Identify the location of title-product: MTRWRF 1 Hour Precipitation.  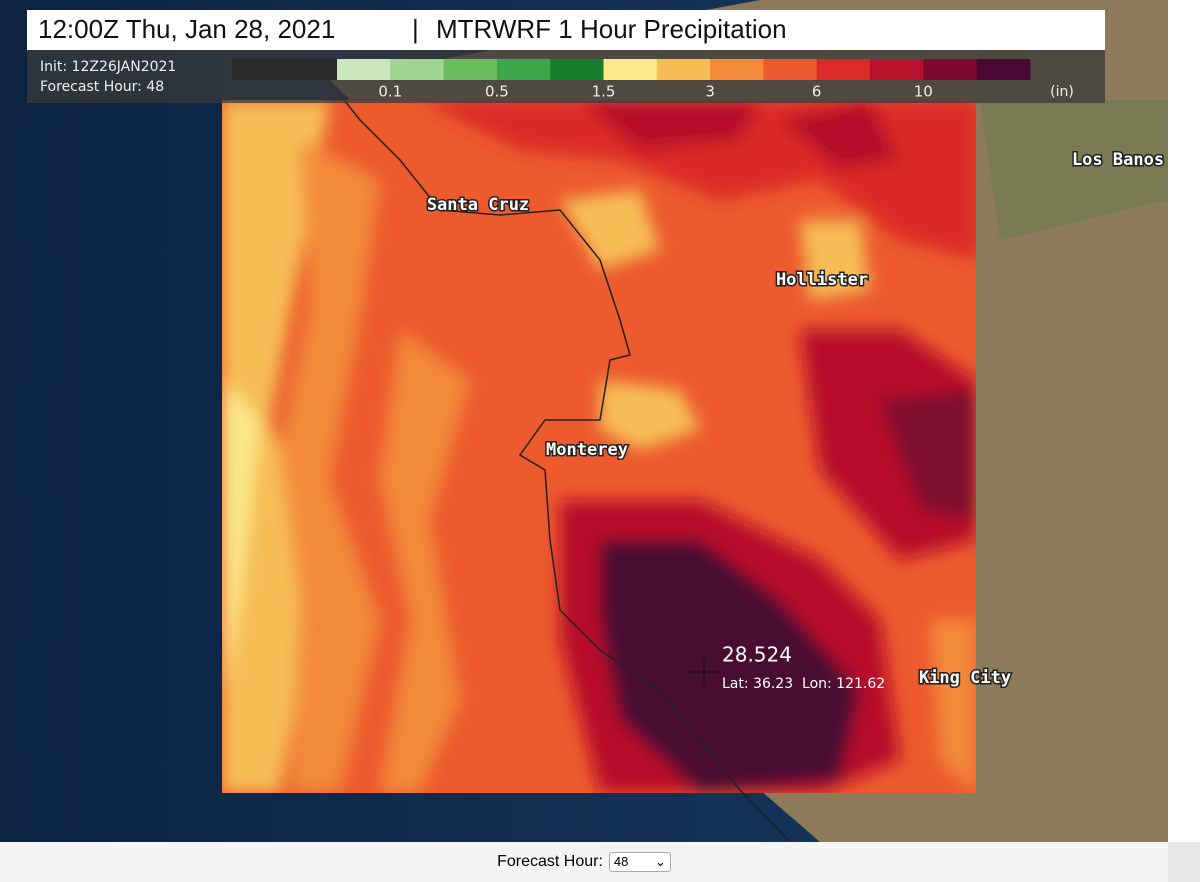
(611, 29).